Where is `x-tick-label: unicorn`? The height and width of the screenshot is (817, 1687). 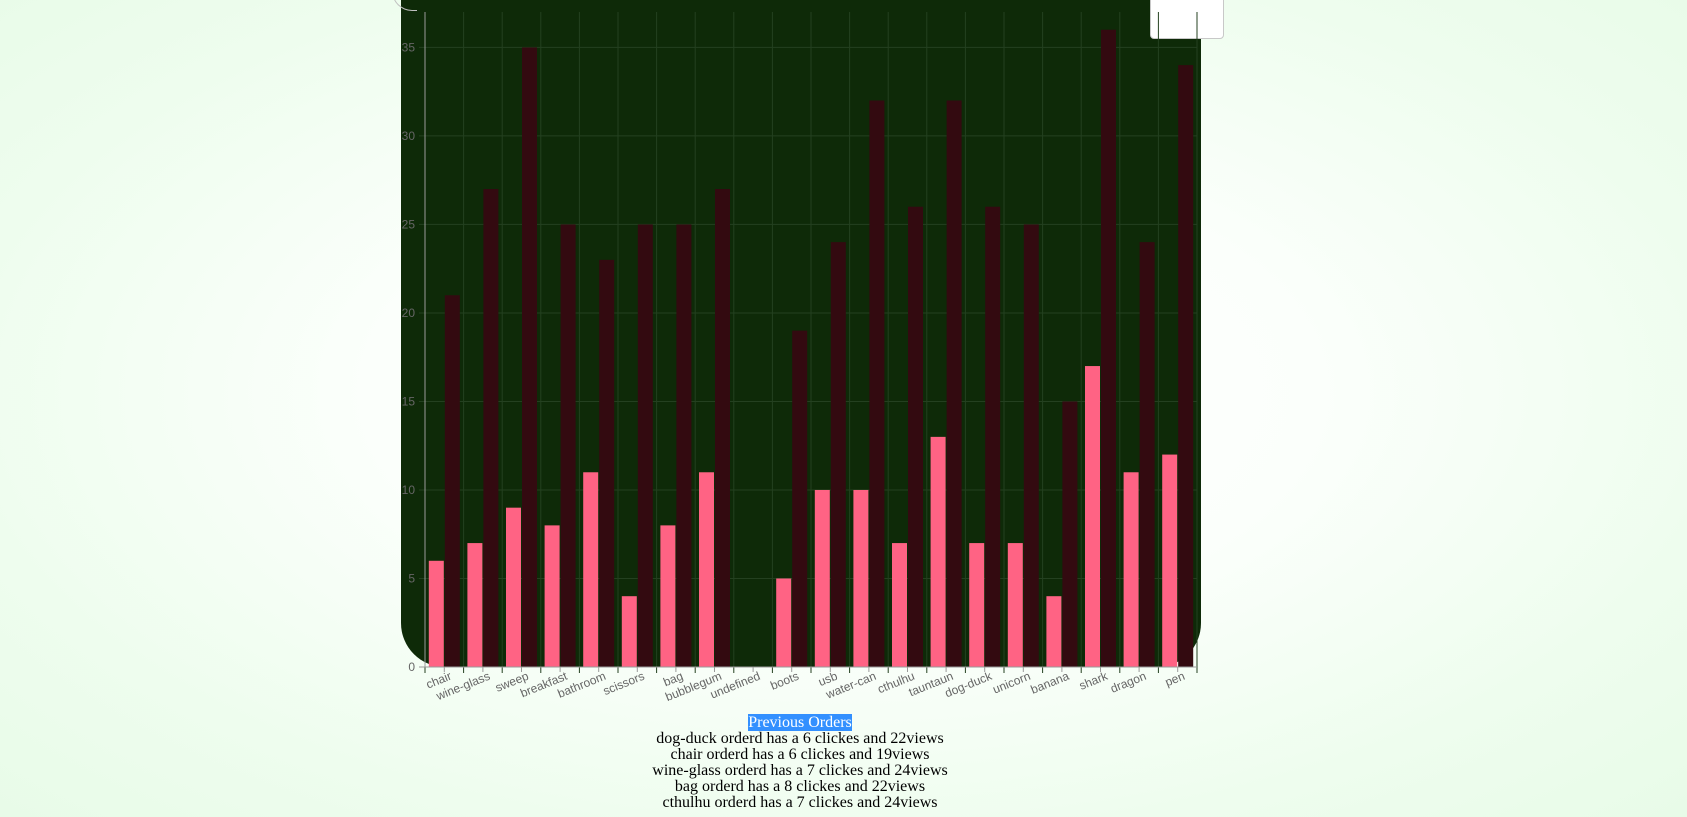
x-tick-label: unicorn is located at coordinates (1012, 683).